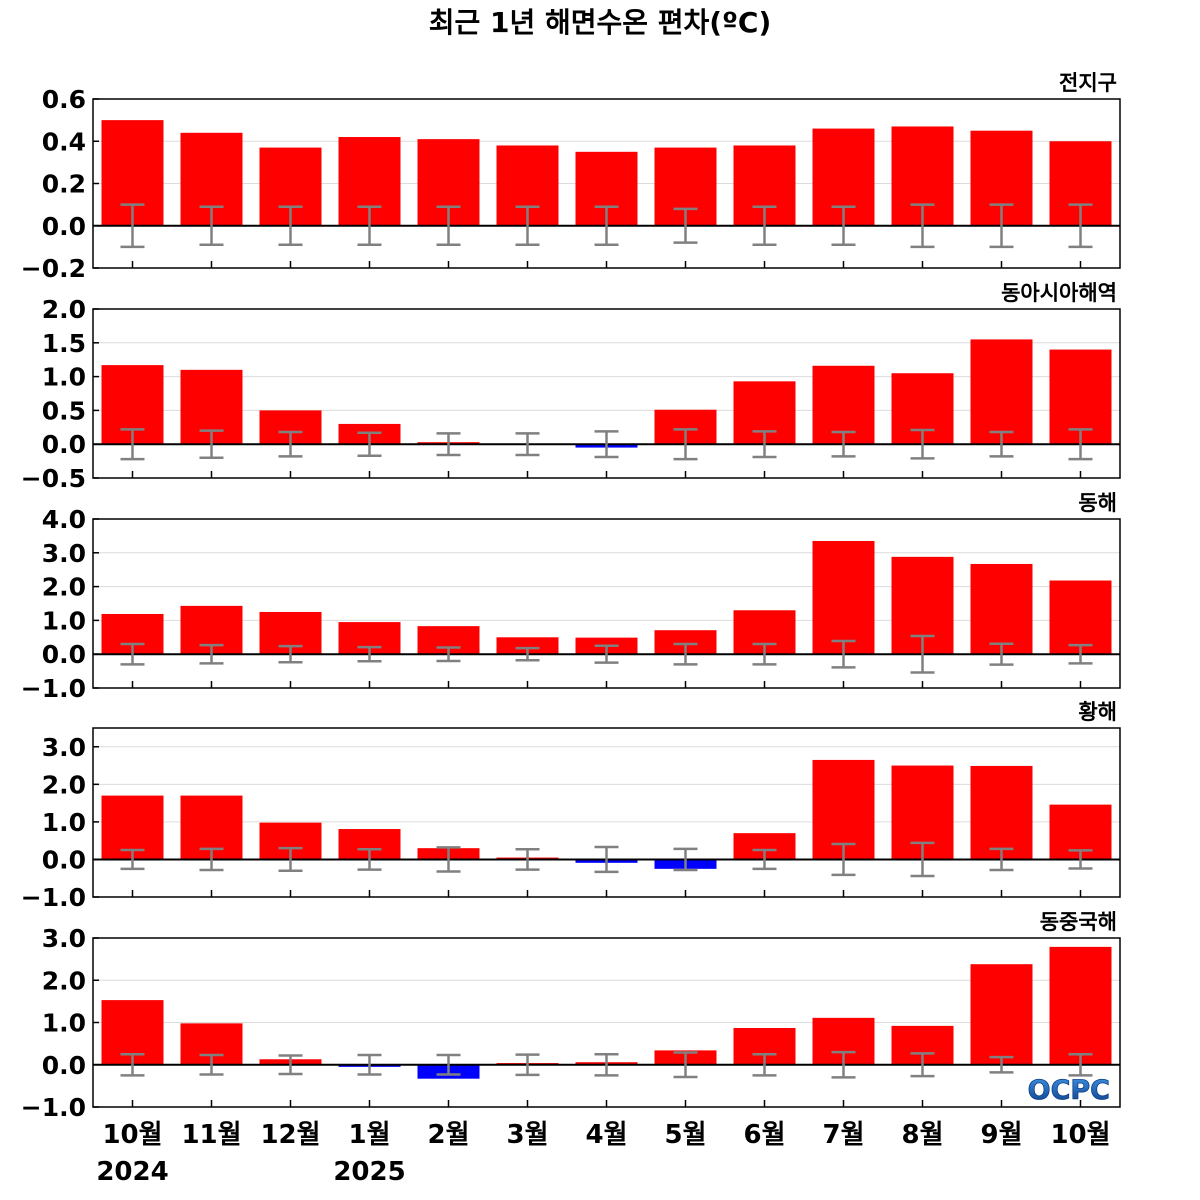 Image resolution: width=1200 pixels, height=1200 pixels. What do you see at coordinates (1059, 293) in the screenshot?
I see `panel-title: 동아시아해역` at bounding box center [1059, 293].